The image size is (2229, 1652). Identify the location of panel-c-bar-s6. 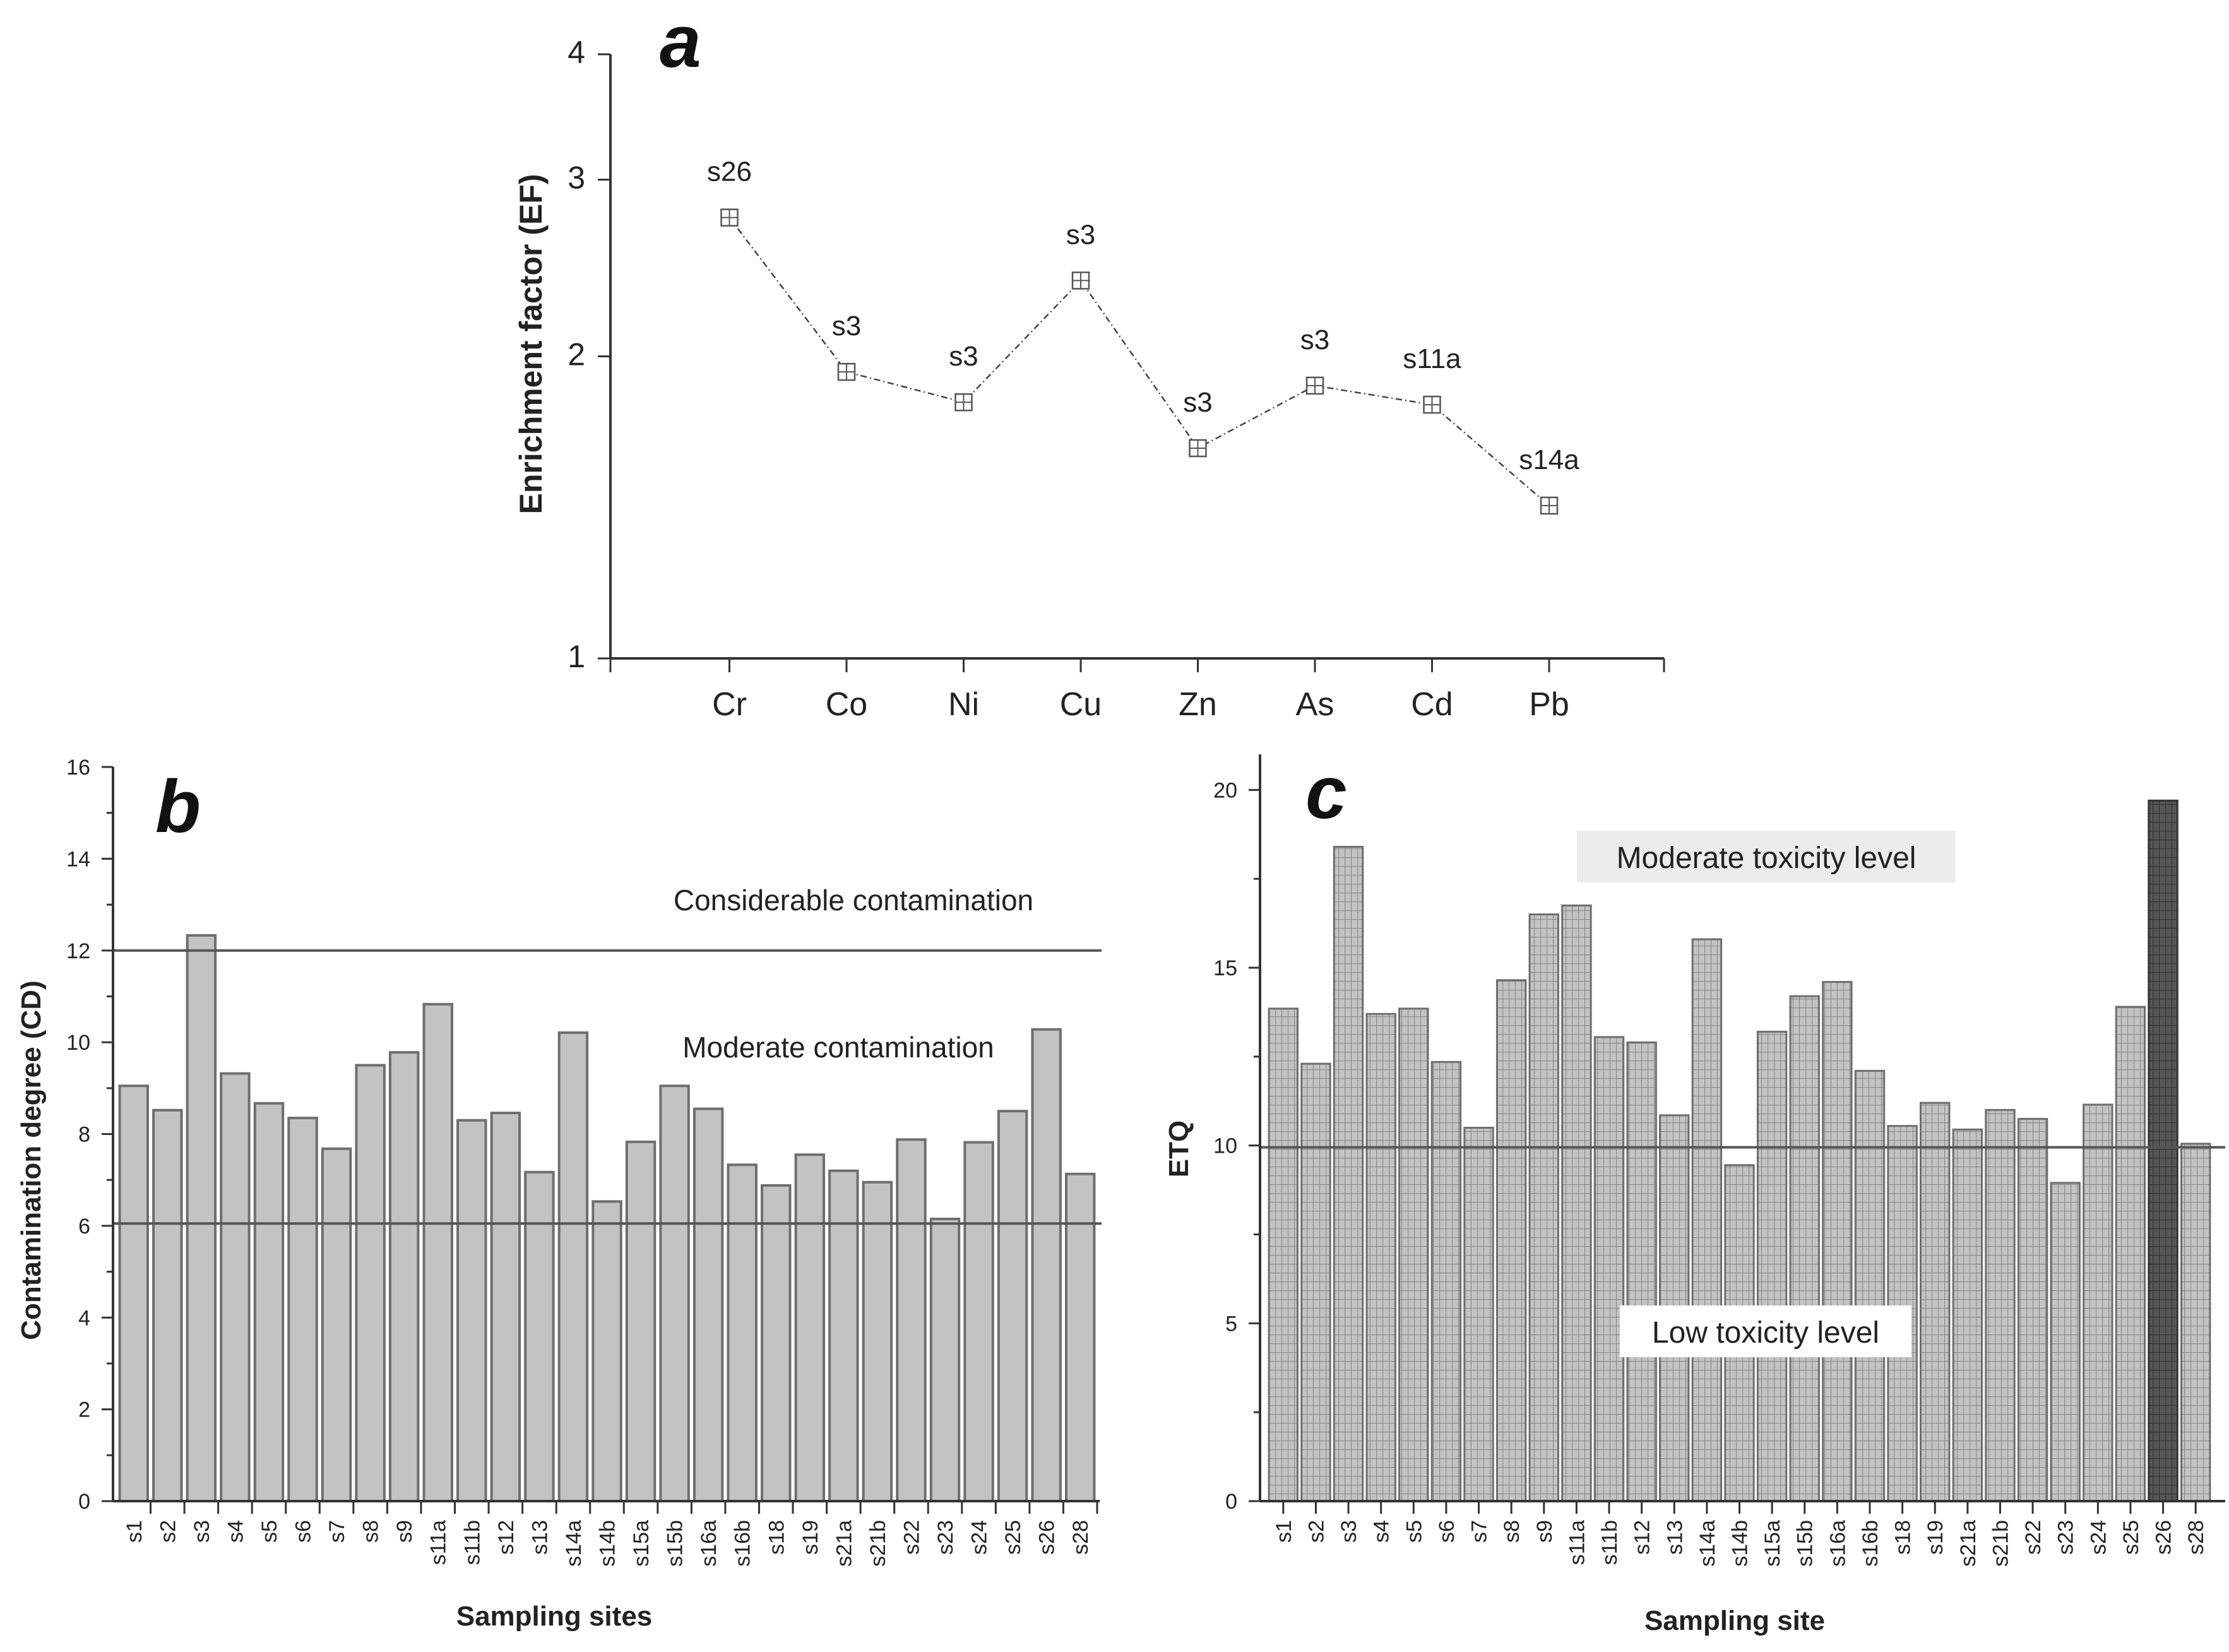
(1446, 1281).